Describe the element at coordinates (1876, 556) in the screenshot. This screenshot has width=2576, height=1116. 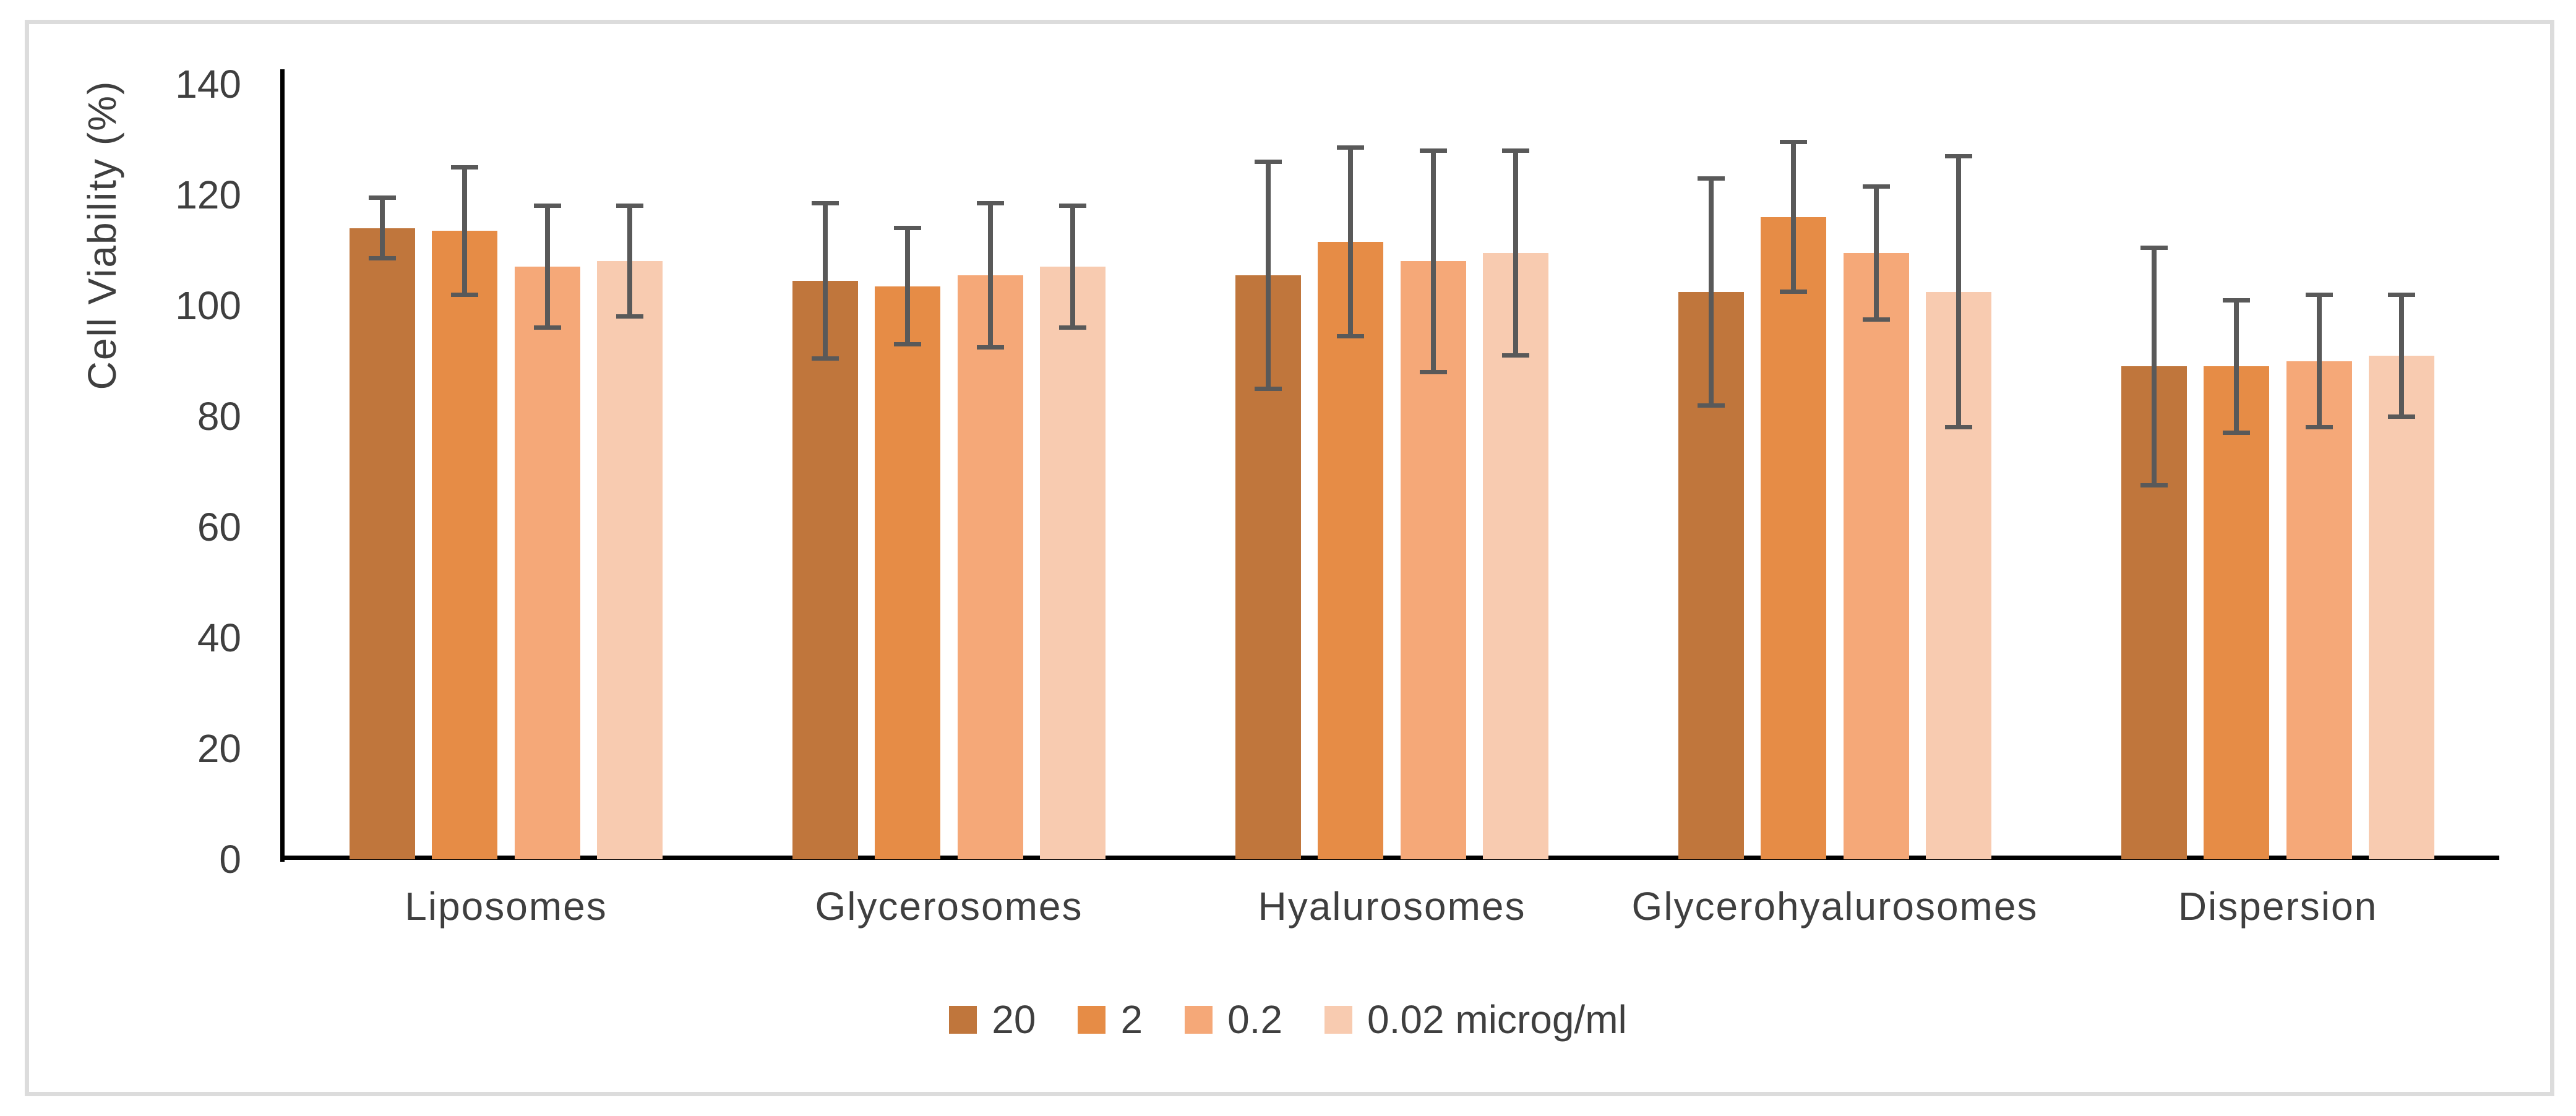
I see `bar-glycerohyalurosomes-0.2` at that location.